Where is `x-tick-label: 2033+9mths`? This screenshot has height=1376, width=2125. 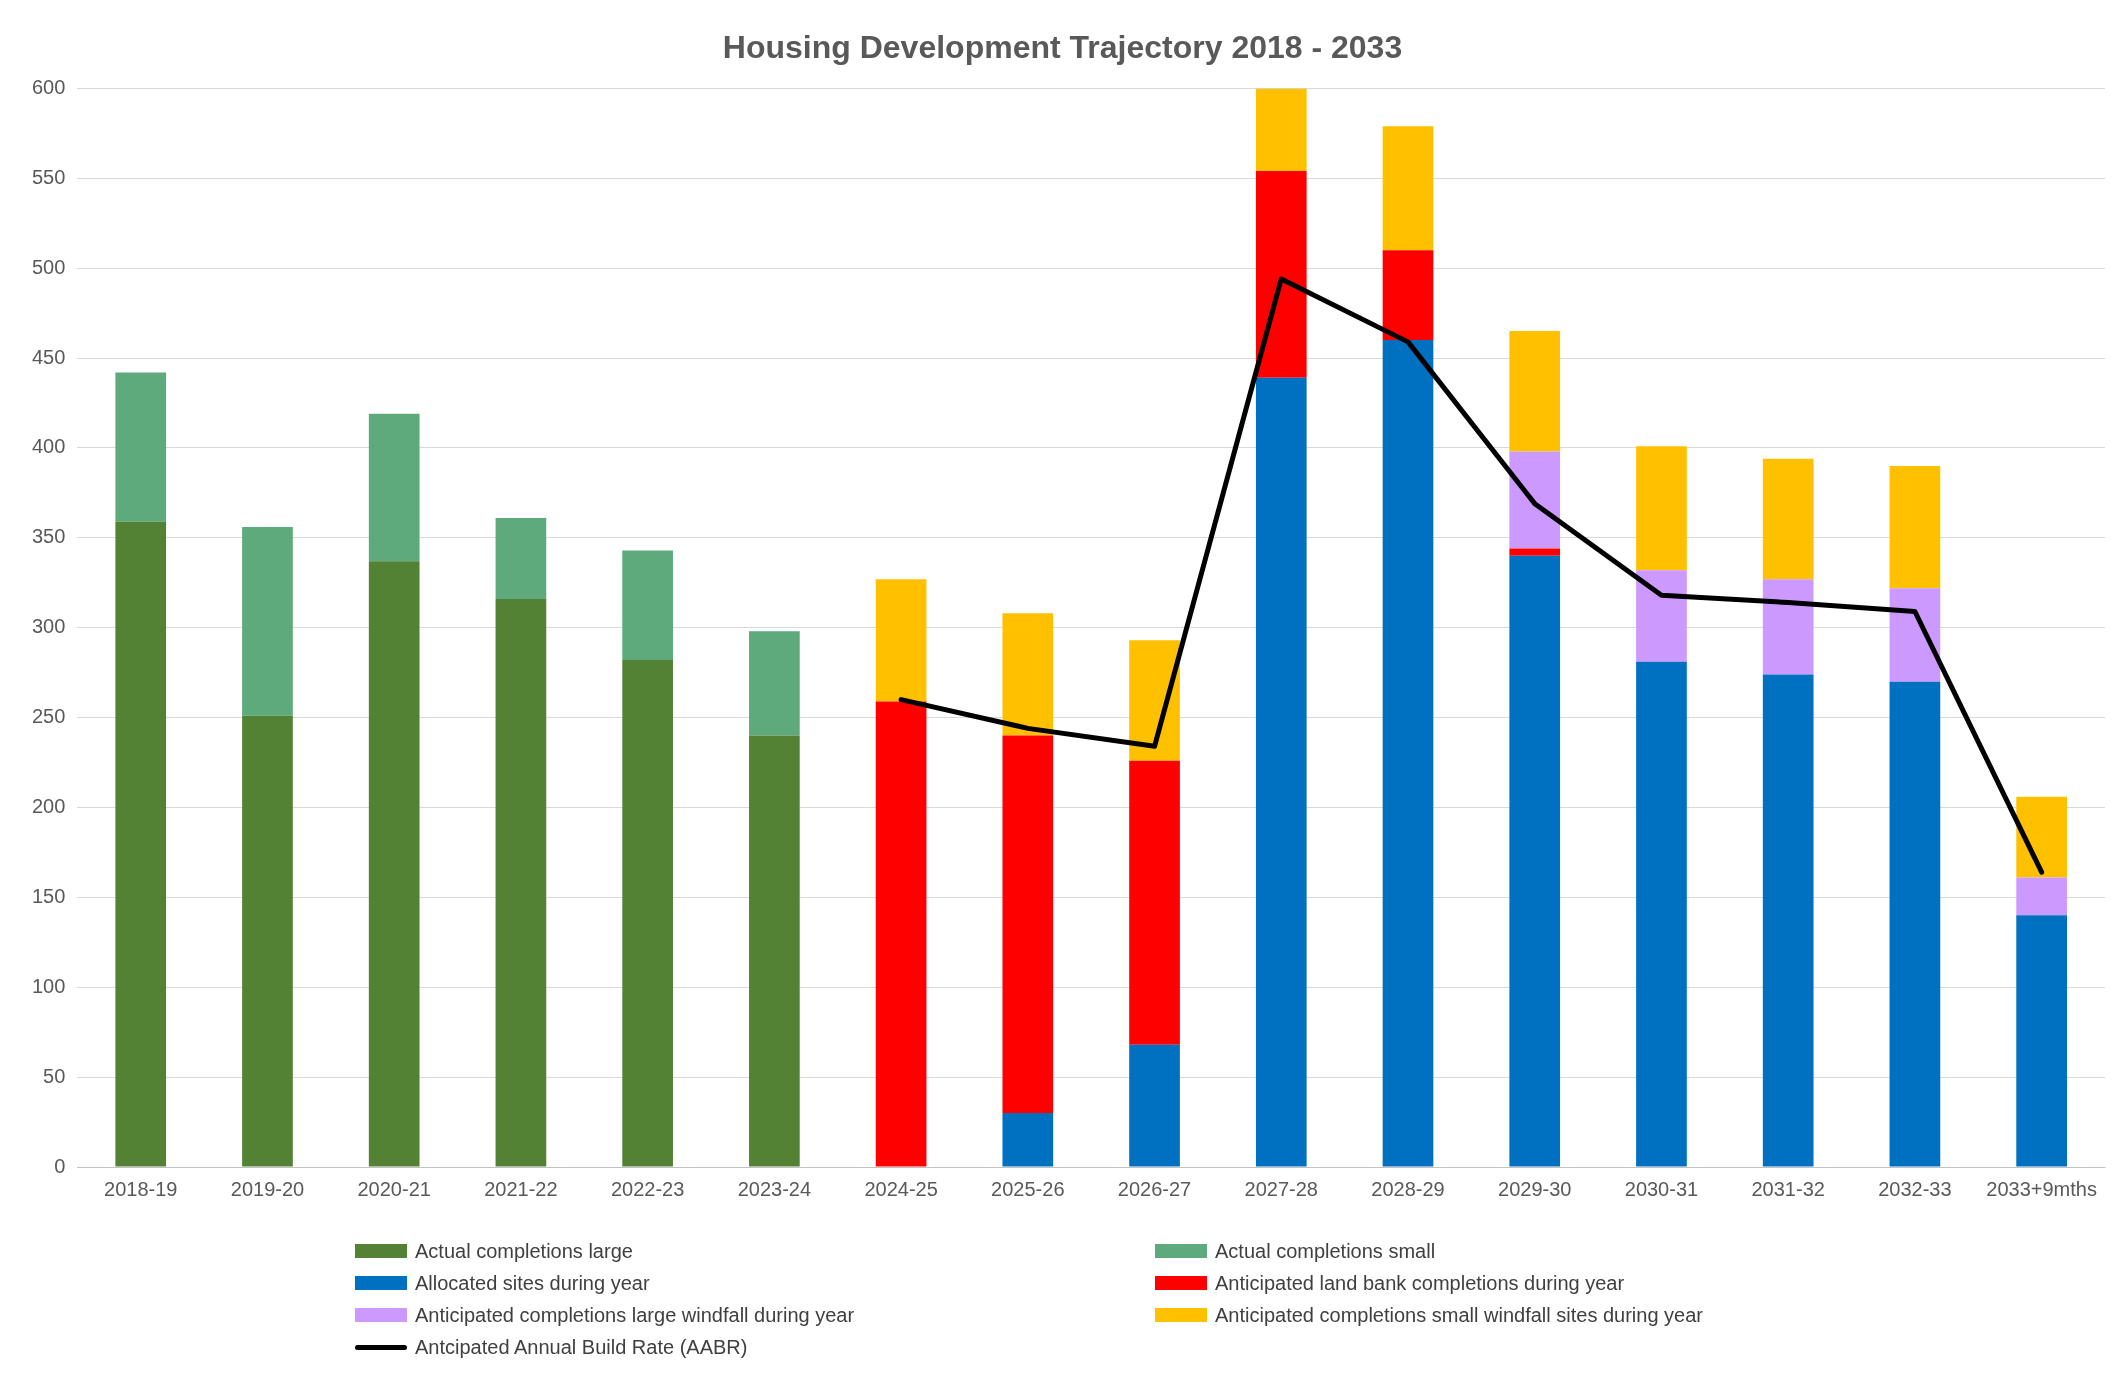
x-tick-label: 2033+9mths is located at coordinates (2041, 1188).